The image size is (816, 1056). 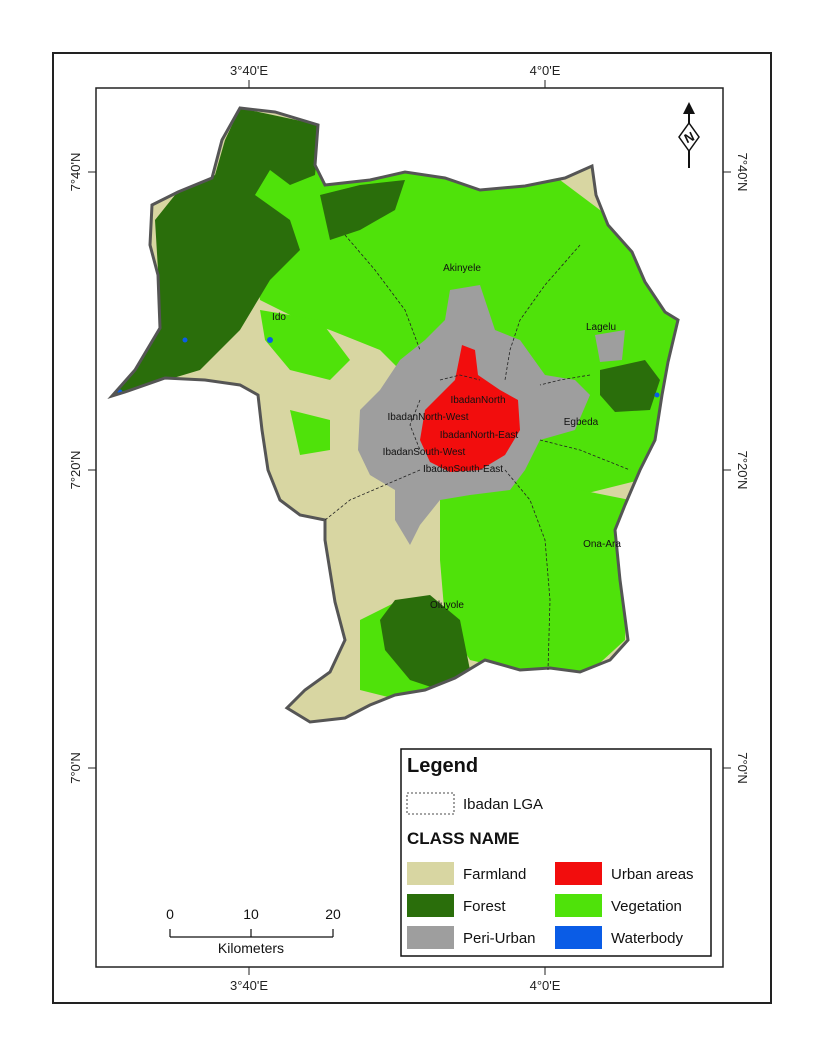 I want to click on scale-tick-20: 20, so click(x=333, y=914).